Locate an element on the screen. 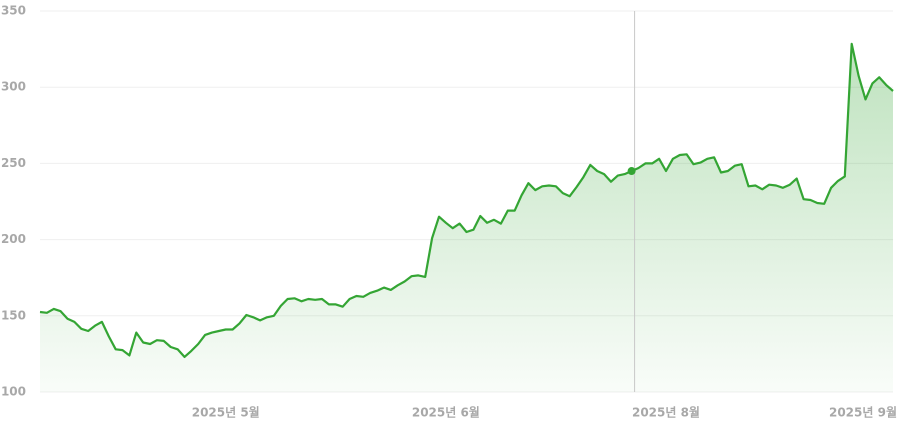 The height and width of the screenshot is (425, 898). x-tick-label: 2025년 6월 is located at coordinates (446, 412).